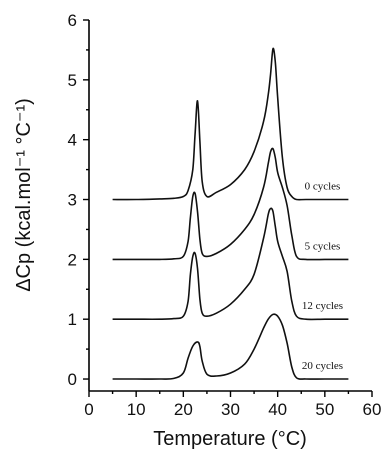 This screenshot has height=450, width=383. Describe the element at coordinates (323, 187) in the screenshot. I see `series-label-0-cycles: 0 cycles` at that location.